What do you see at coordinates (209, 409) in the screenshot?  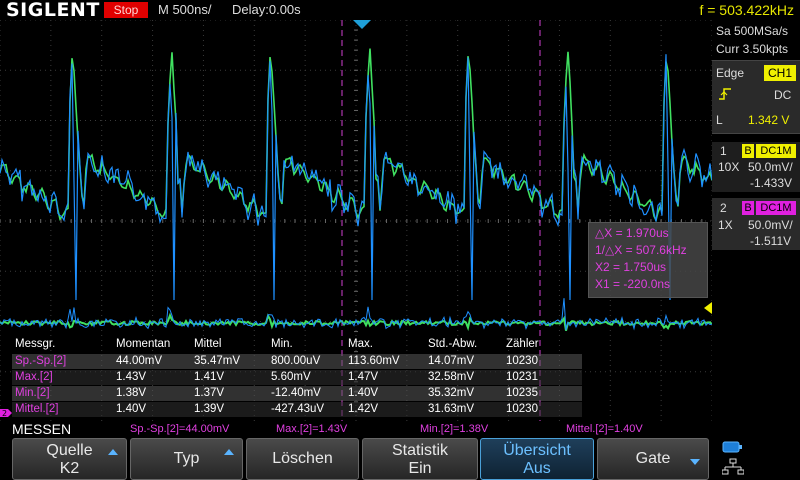 I see `measurement-mean: 1.39V` at bounding box center [209, 409].